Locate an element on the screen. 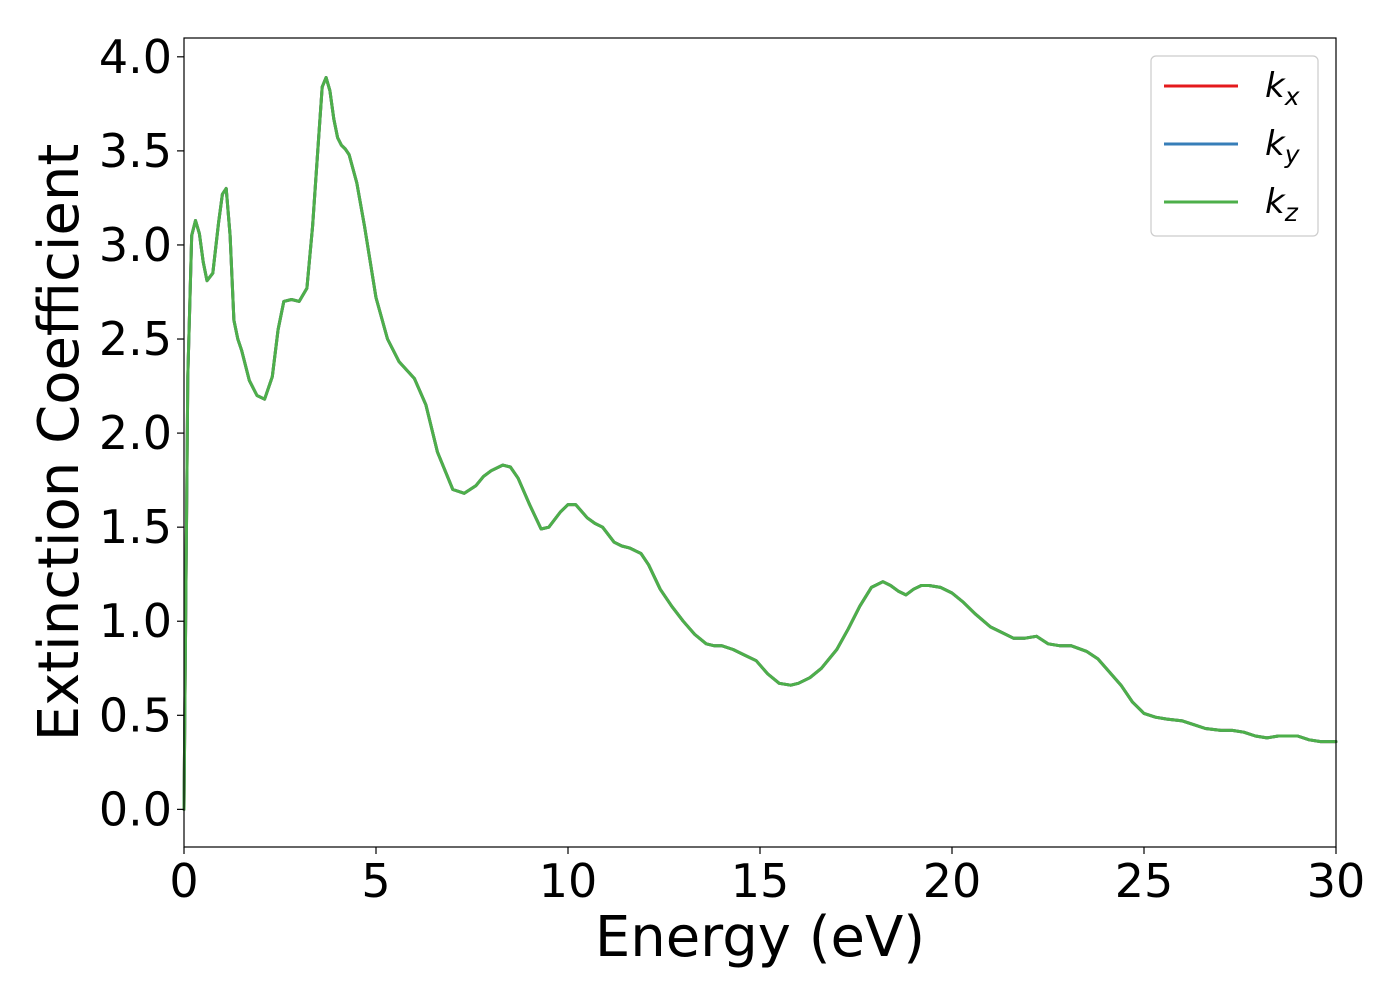 Image resolution: width=1400 pixels, height=1000 pixels. legend-label-kx: kx is located at coordinates (1282, 88).